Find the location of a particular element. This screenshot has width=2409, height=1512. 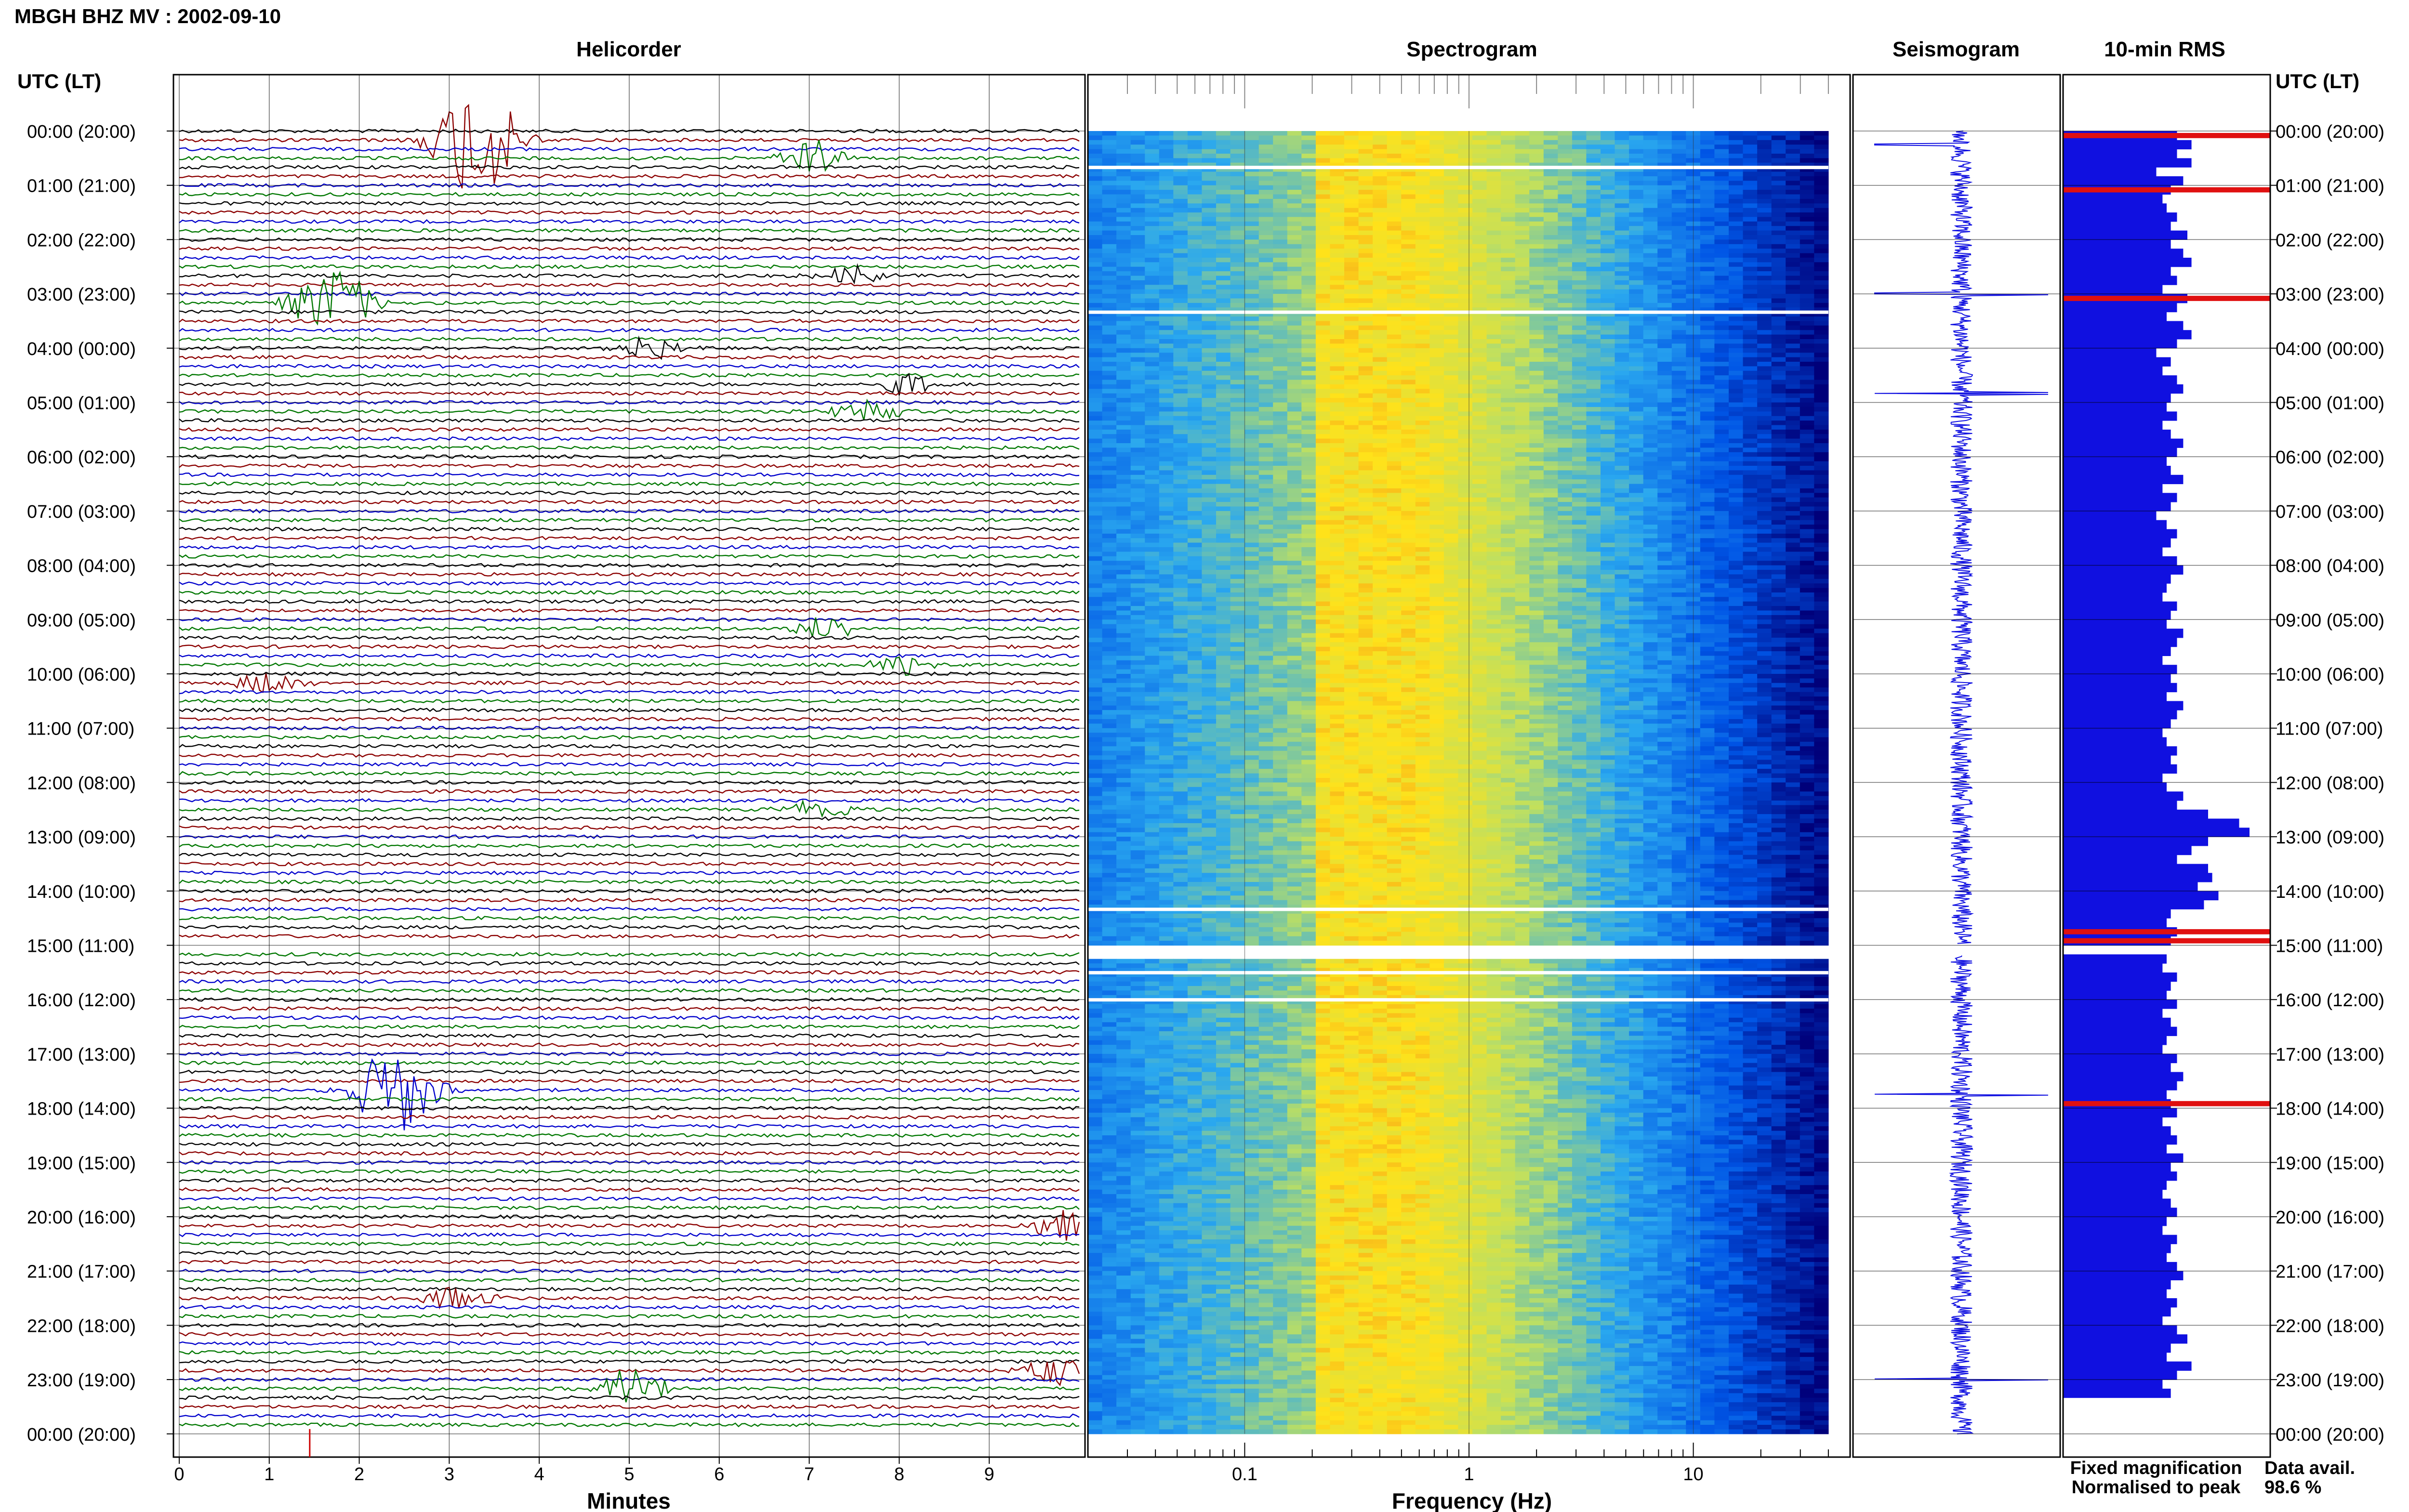

helicorder-tick-label: 9 is located at coordinates (989, 1474).